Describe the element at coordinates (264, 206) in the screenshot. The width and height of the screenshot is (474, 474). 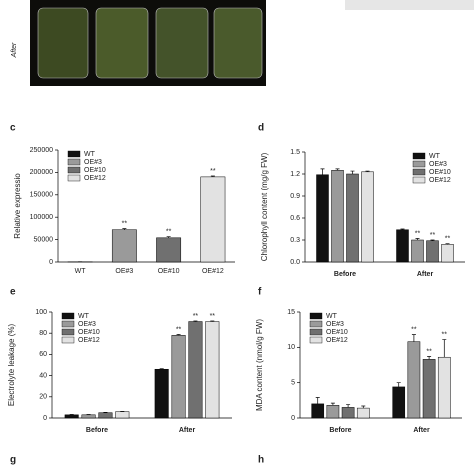
I see `y-axis-label: Chlorophyll content (mg/g FW)` at that location.